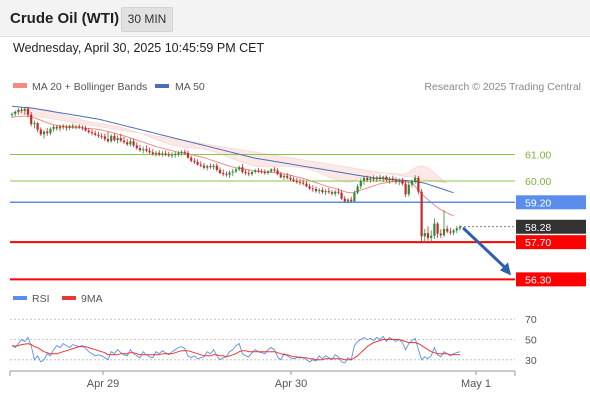 Image resolution: width=590 pixels, height=400 pixels. I want to click on ma50-swatch-icon, so click(162, 86).